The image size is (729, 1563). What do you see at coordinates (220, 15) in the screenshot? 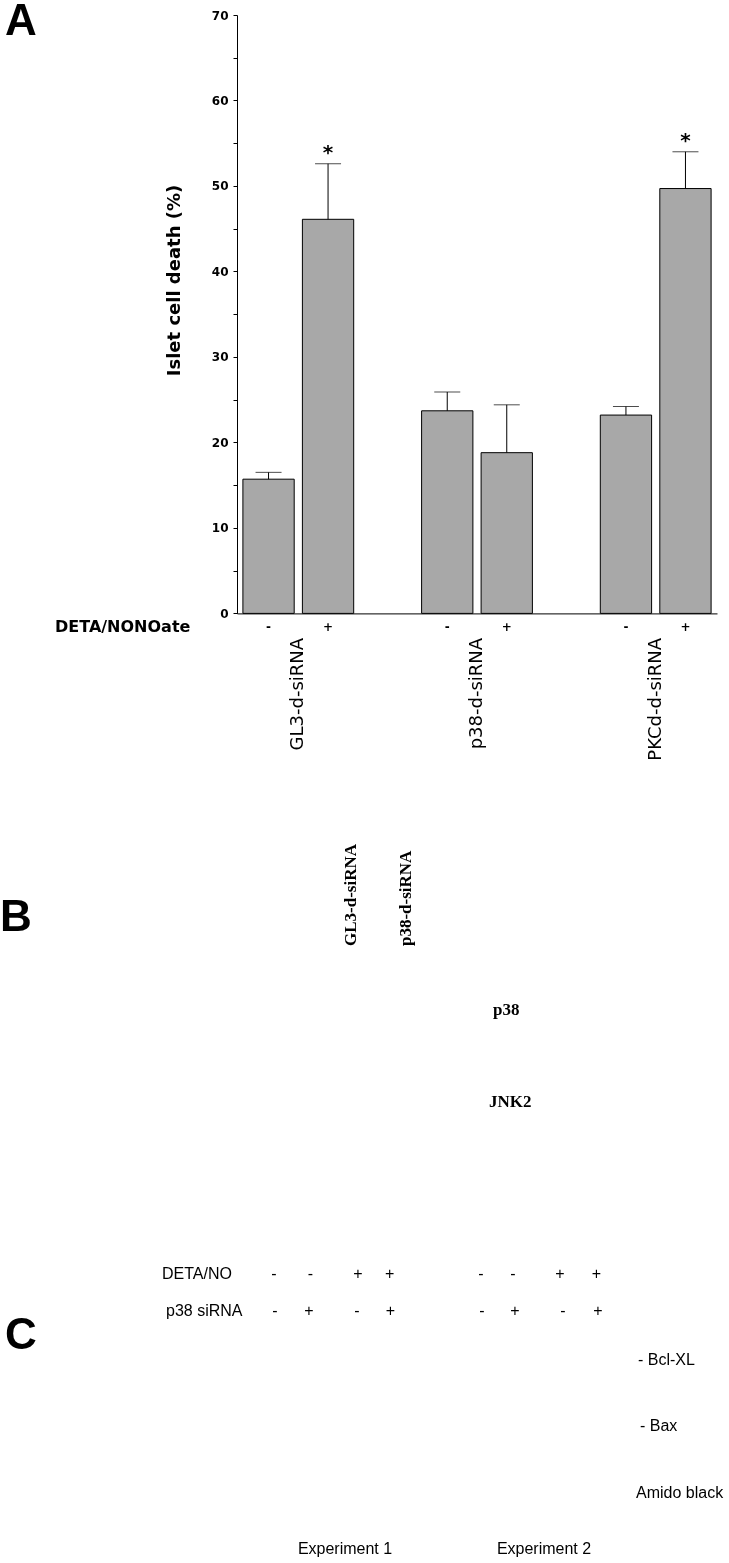
I see `y-tick-label: 70` at bounding box center [220, 15].